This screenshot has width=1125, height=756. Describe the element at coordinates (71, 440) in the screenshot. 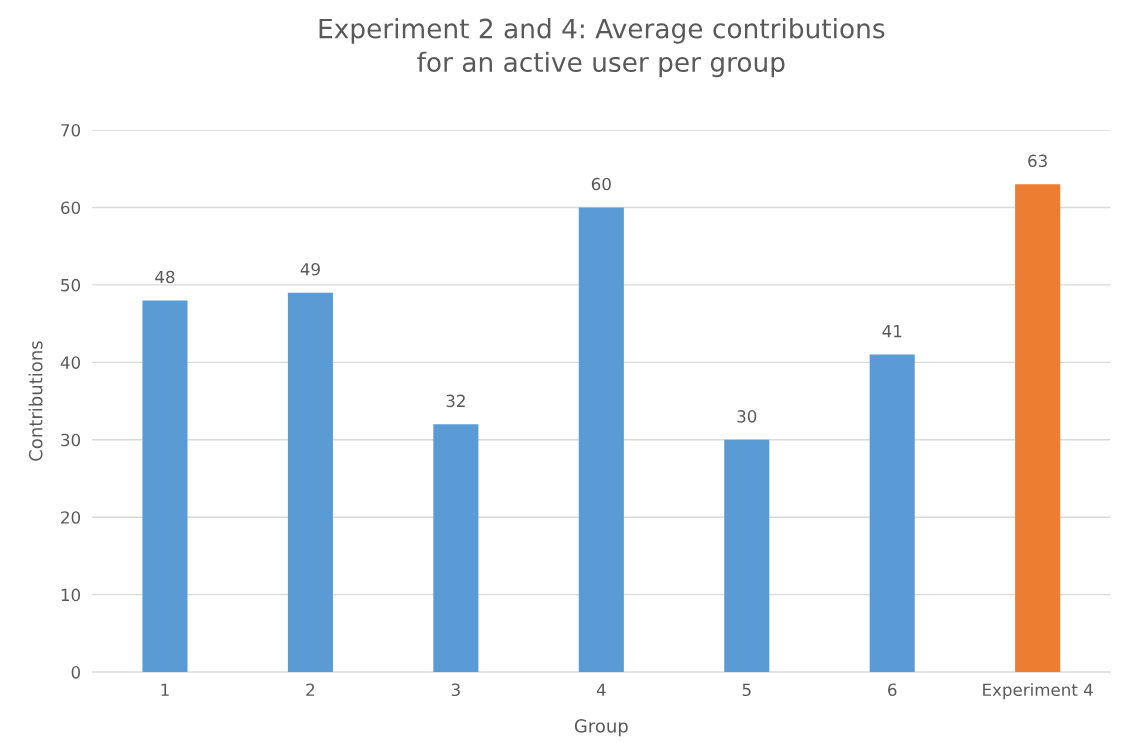

I see `y-tick-label: 30` at that location.